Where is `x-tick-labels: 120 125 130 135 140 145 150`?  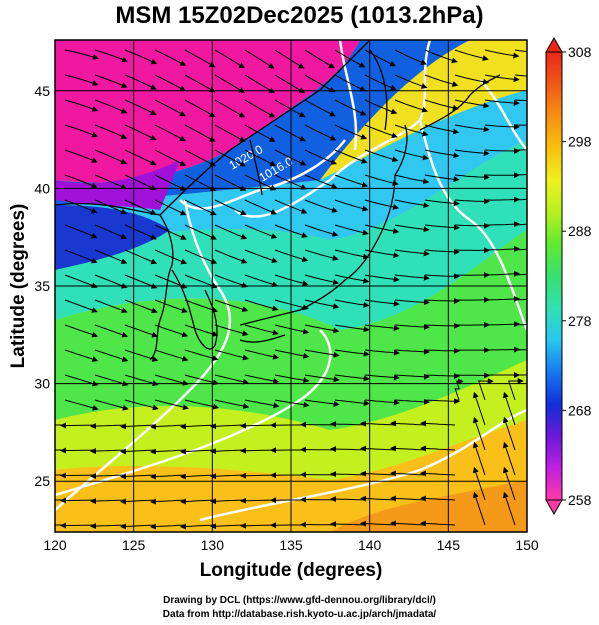 x-tick-labels: 120 125 130 135 140 145 150 is located at coordinates (291, 545).